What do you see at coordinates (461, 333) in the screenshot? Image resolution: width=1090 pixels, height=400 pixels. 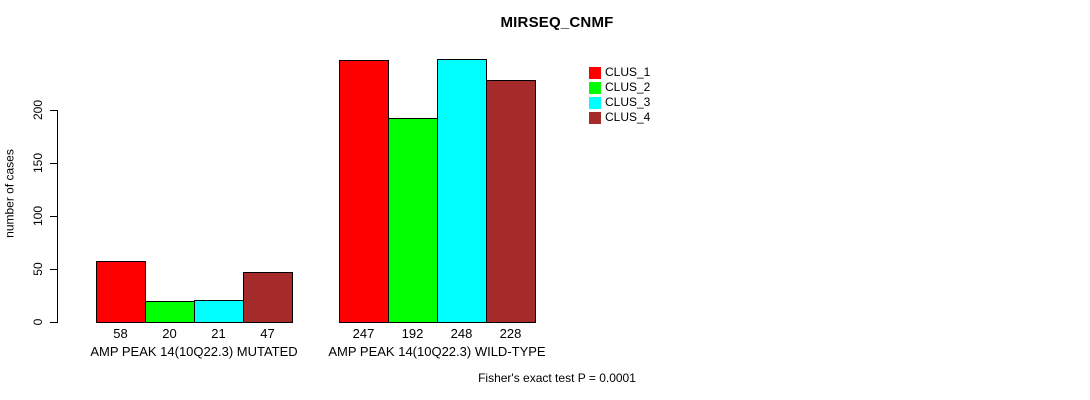 I see `bar-value-label: 248` at bounding box center [461, 333].